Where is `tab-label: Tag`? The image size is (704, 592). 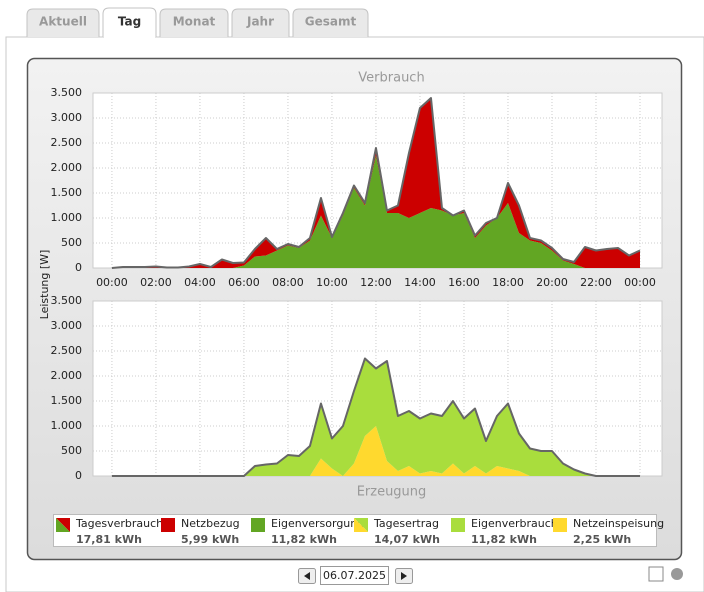 tab-label: Tag is located at coordinates (129, 22).